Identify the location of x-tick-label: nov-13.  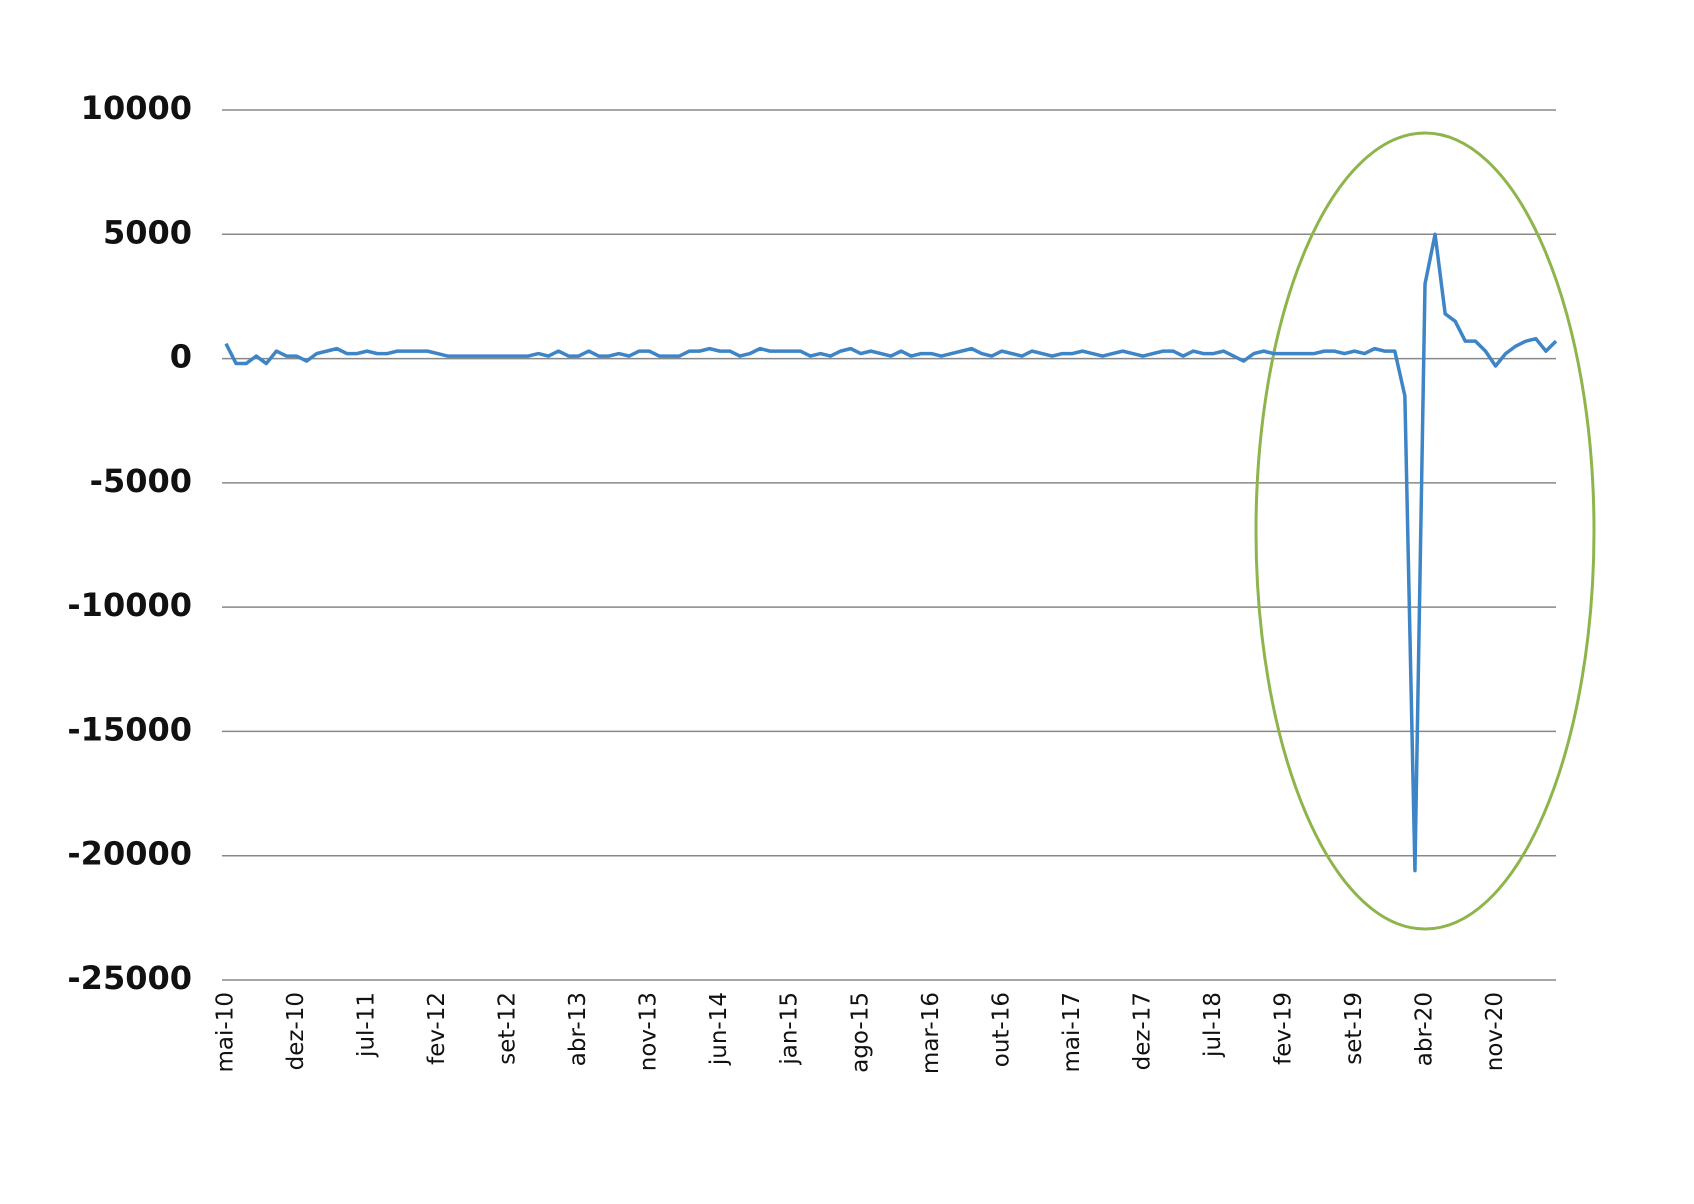
(649, 1031).